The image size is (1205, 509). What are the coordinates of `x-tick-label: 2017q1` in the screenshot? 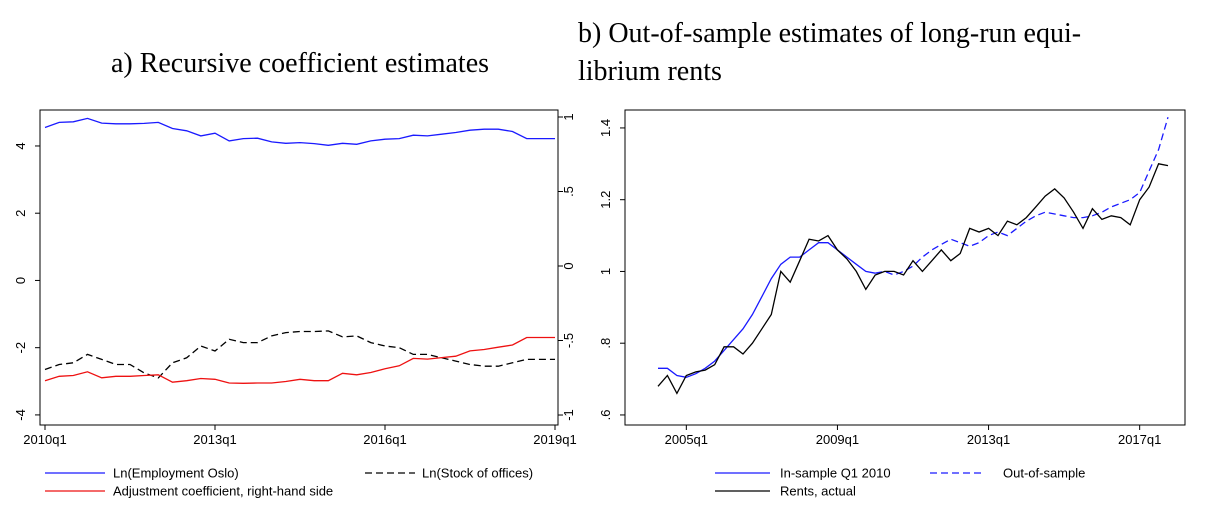 It's located at (1139, 439).